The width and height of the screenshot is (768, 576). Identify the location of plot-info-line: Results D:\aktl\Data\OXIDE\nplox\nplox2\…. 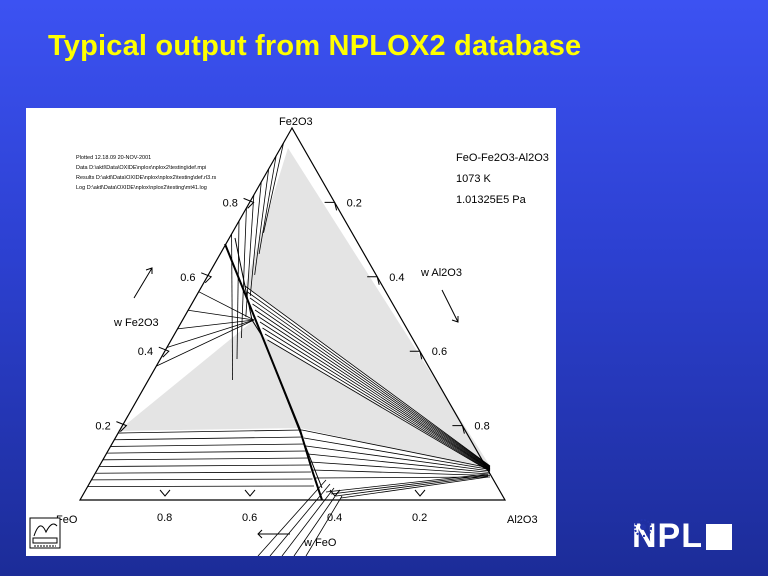
(146, 178).